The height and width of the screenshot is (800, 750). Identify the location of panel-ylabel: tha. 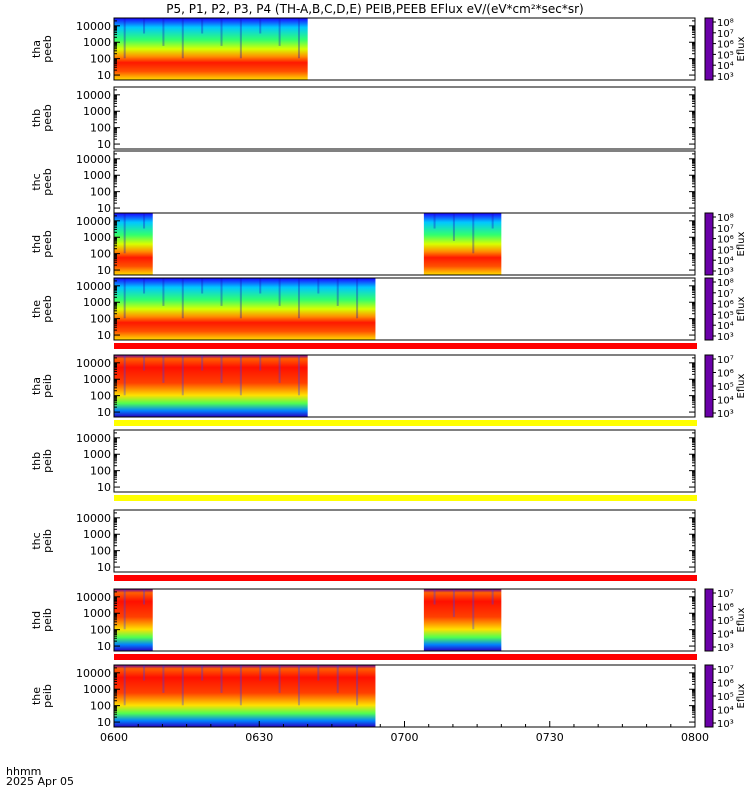
(36, 49).